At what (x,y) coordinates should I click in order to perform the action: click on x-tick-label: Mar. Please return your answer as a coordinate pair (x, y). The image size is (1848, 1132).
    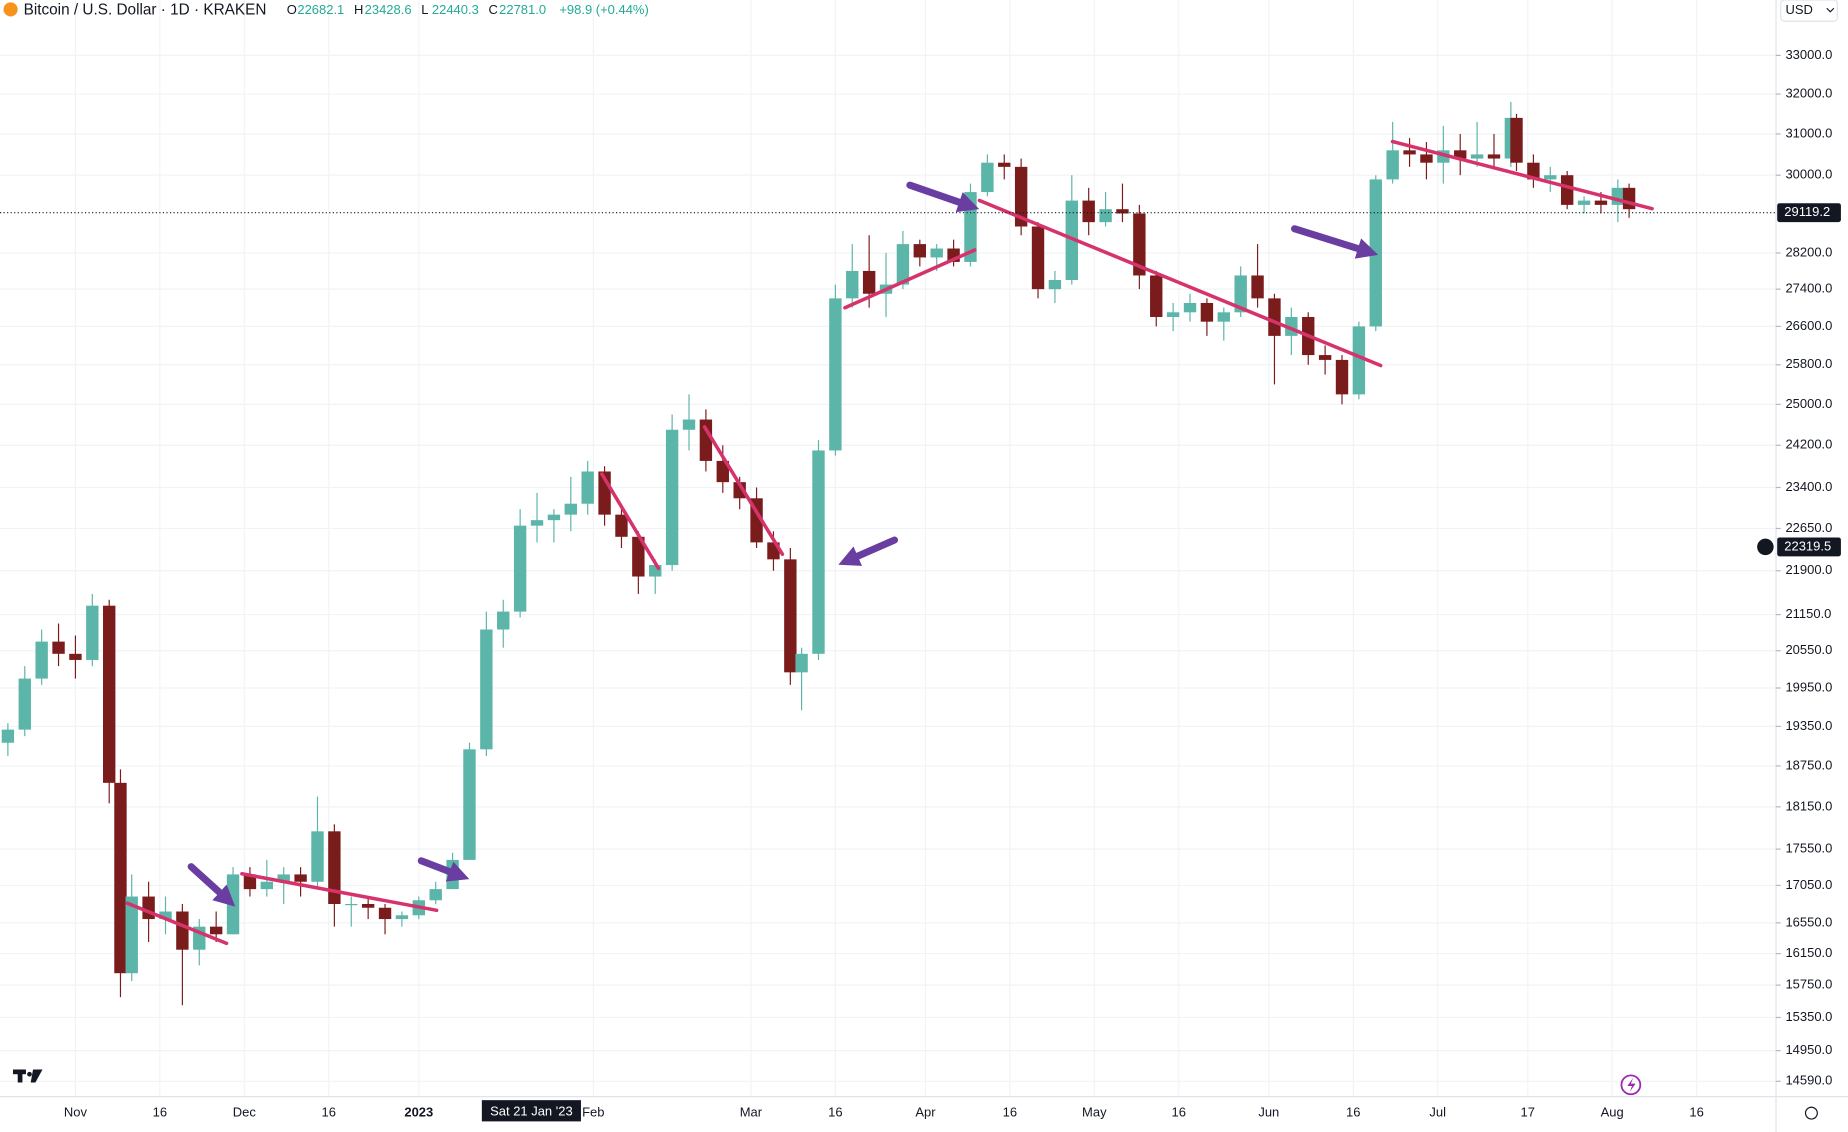
    Looking at the image, I should click on (751, 1112).